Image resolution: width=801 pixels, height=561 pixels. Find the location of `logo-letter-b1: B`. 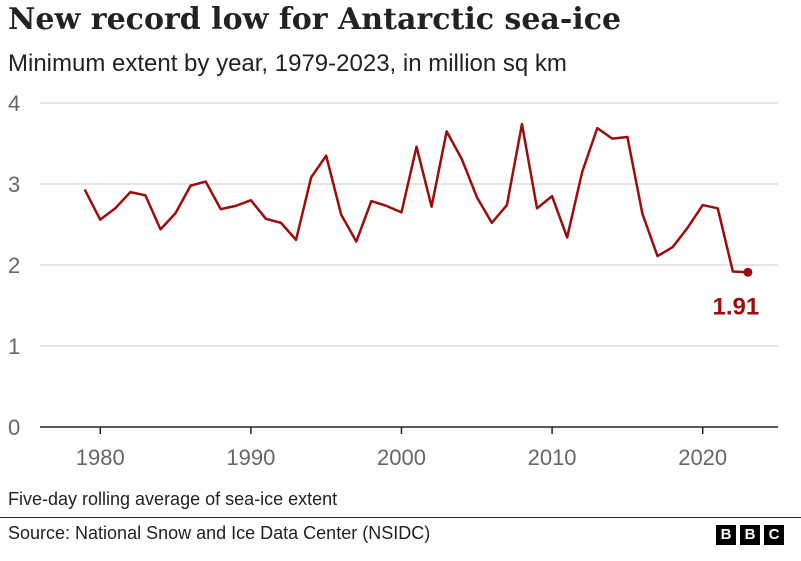

logo-letter-b1: B is located at coordinates (726, 535).